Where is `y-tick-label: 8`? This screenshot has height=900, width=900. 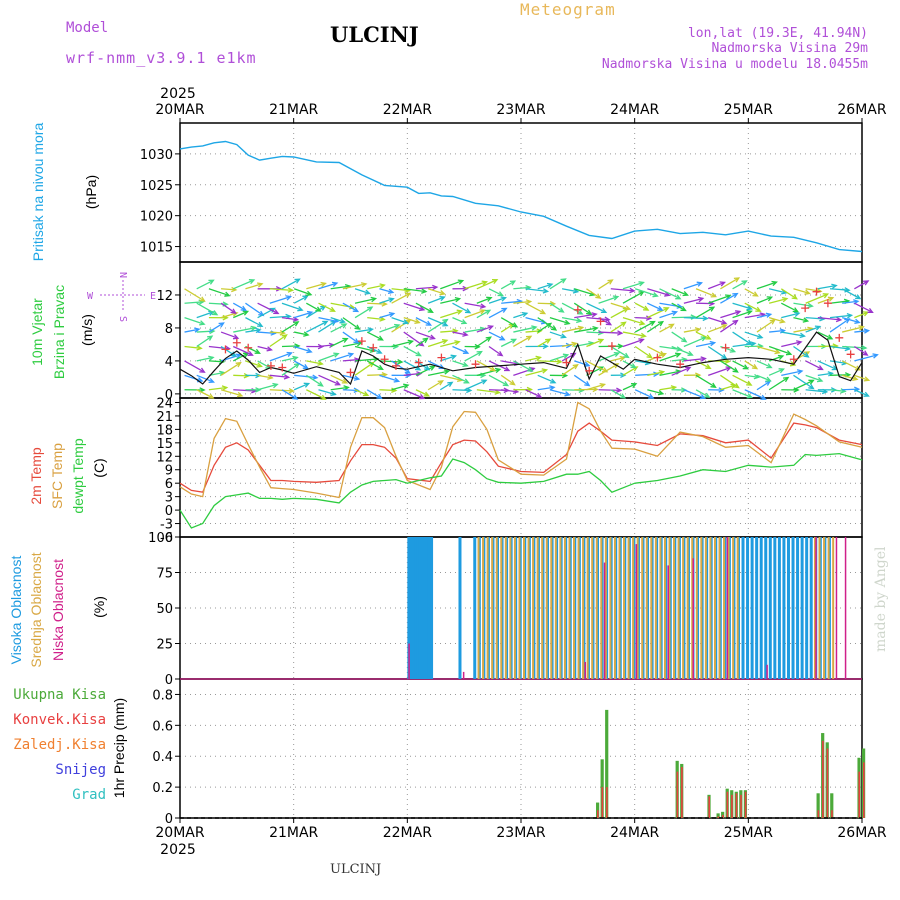 y-tick-label: 8 is located at coordinates (169, 329).